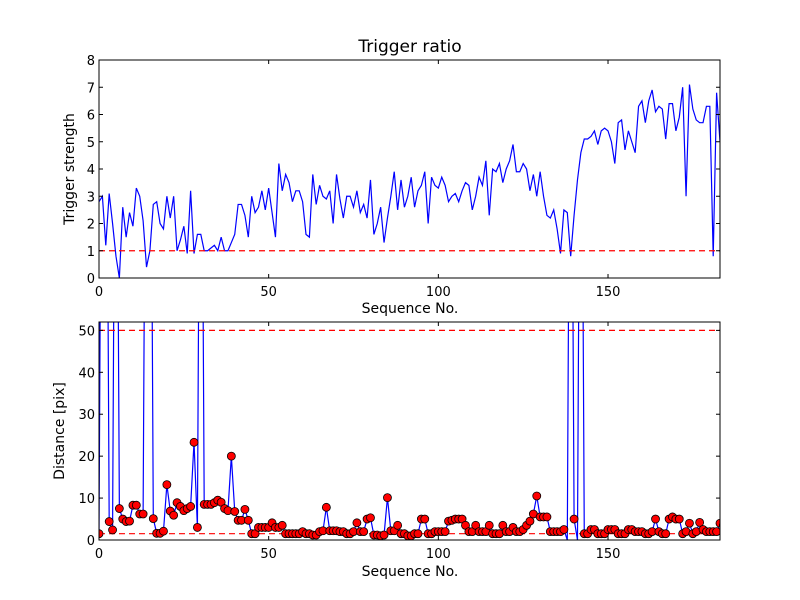  What do you see at coordinates (86, 457) in the screenshot?
I see `bottom-y-tick-label: 20` at bounding box center [86, 457].